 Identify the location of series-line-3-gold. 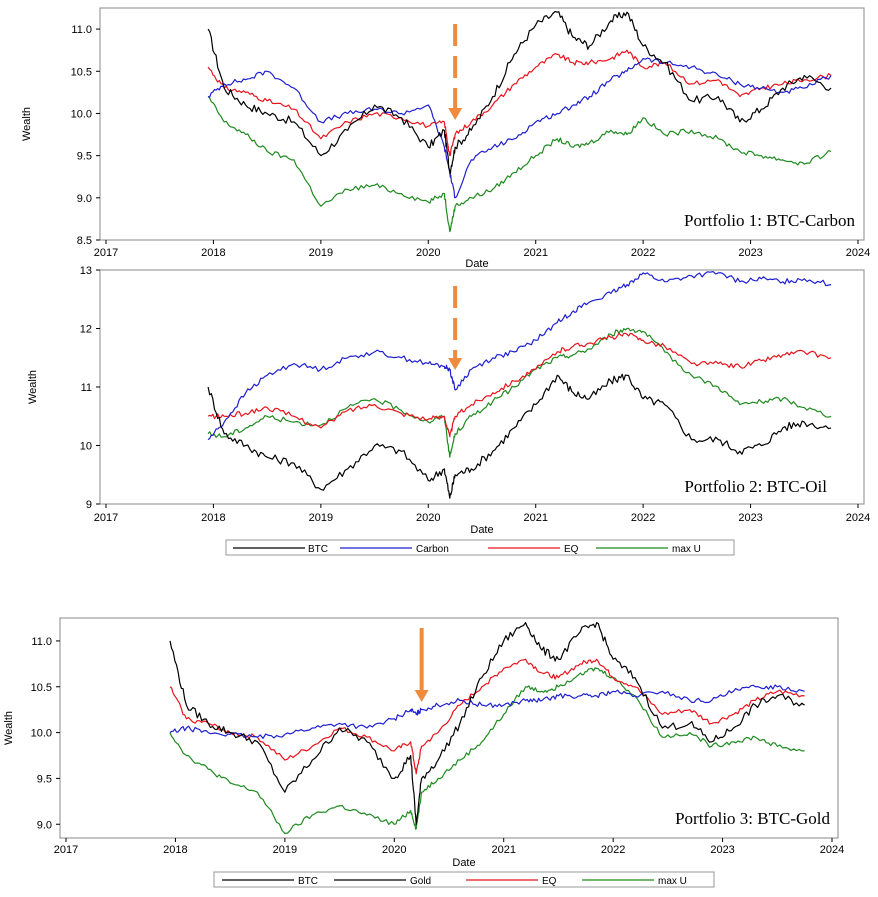
(487, 711).